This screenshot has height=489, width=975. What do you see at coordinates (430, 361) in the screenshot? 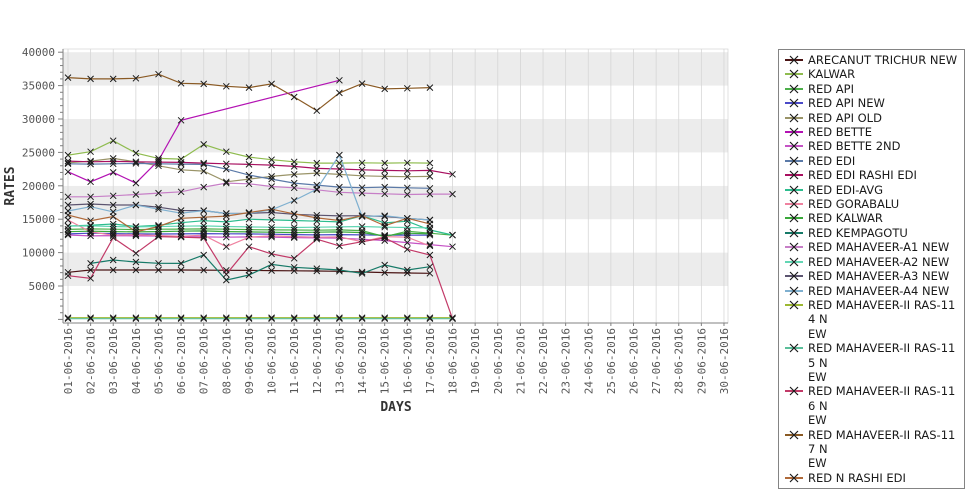
I see `x-tick-label: 17-06-2016` at bounding box center [430, 361].